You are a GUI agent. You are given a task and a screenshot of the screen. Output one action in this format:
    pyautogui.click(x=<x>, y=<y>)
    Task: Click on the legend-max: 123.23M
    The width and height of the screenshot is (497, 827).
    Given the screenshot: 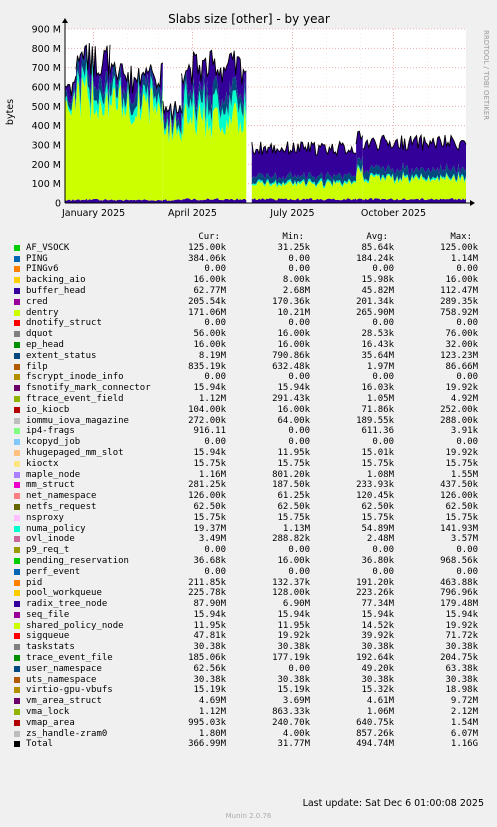 What is the action you would take?
    pyautogui.click(x=459, y=355)
    